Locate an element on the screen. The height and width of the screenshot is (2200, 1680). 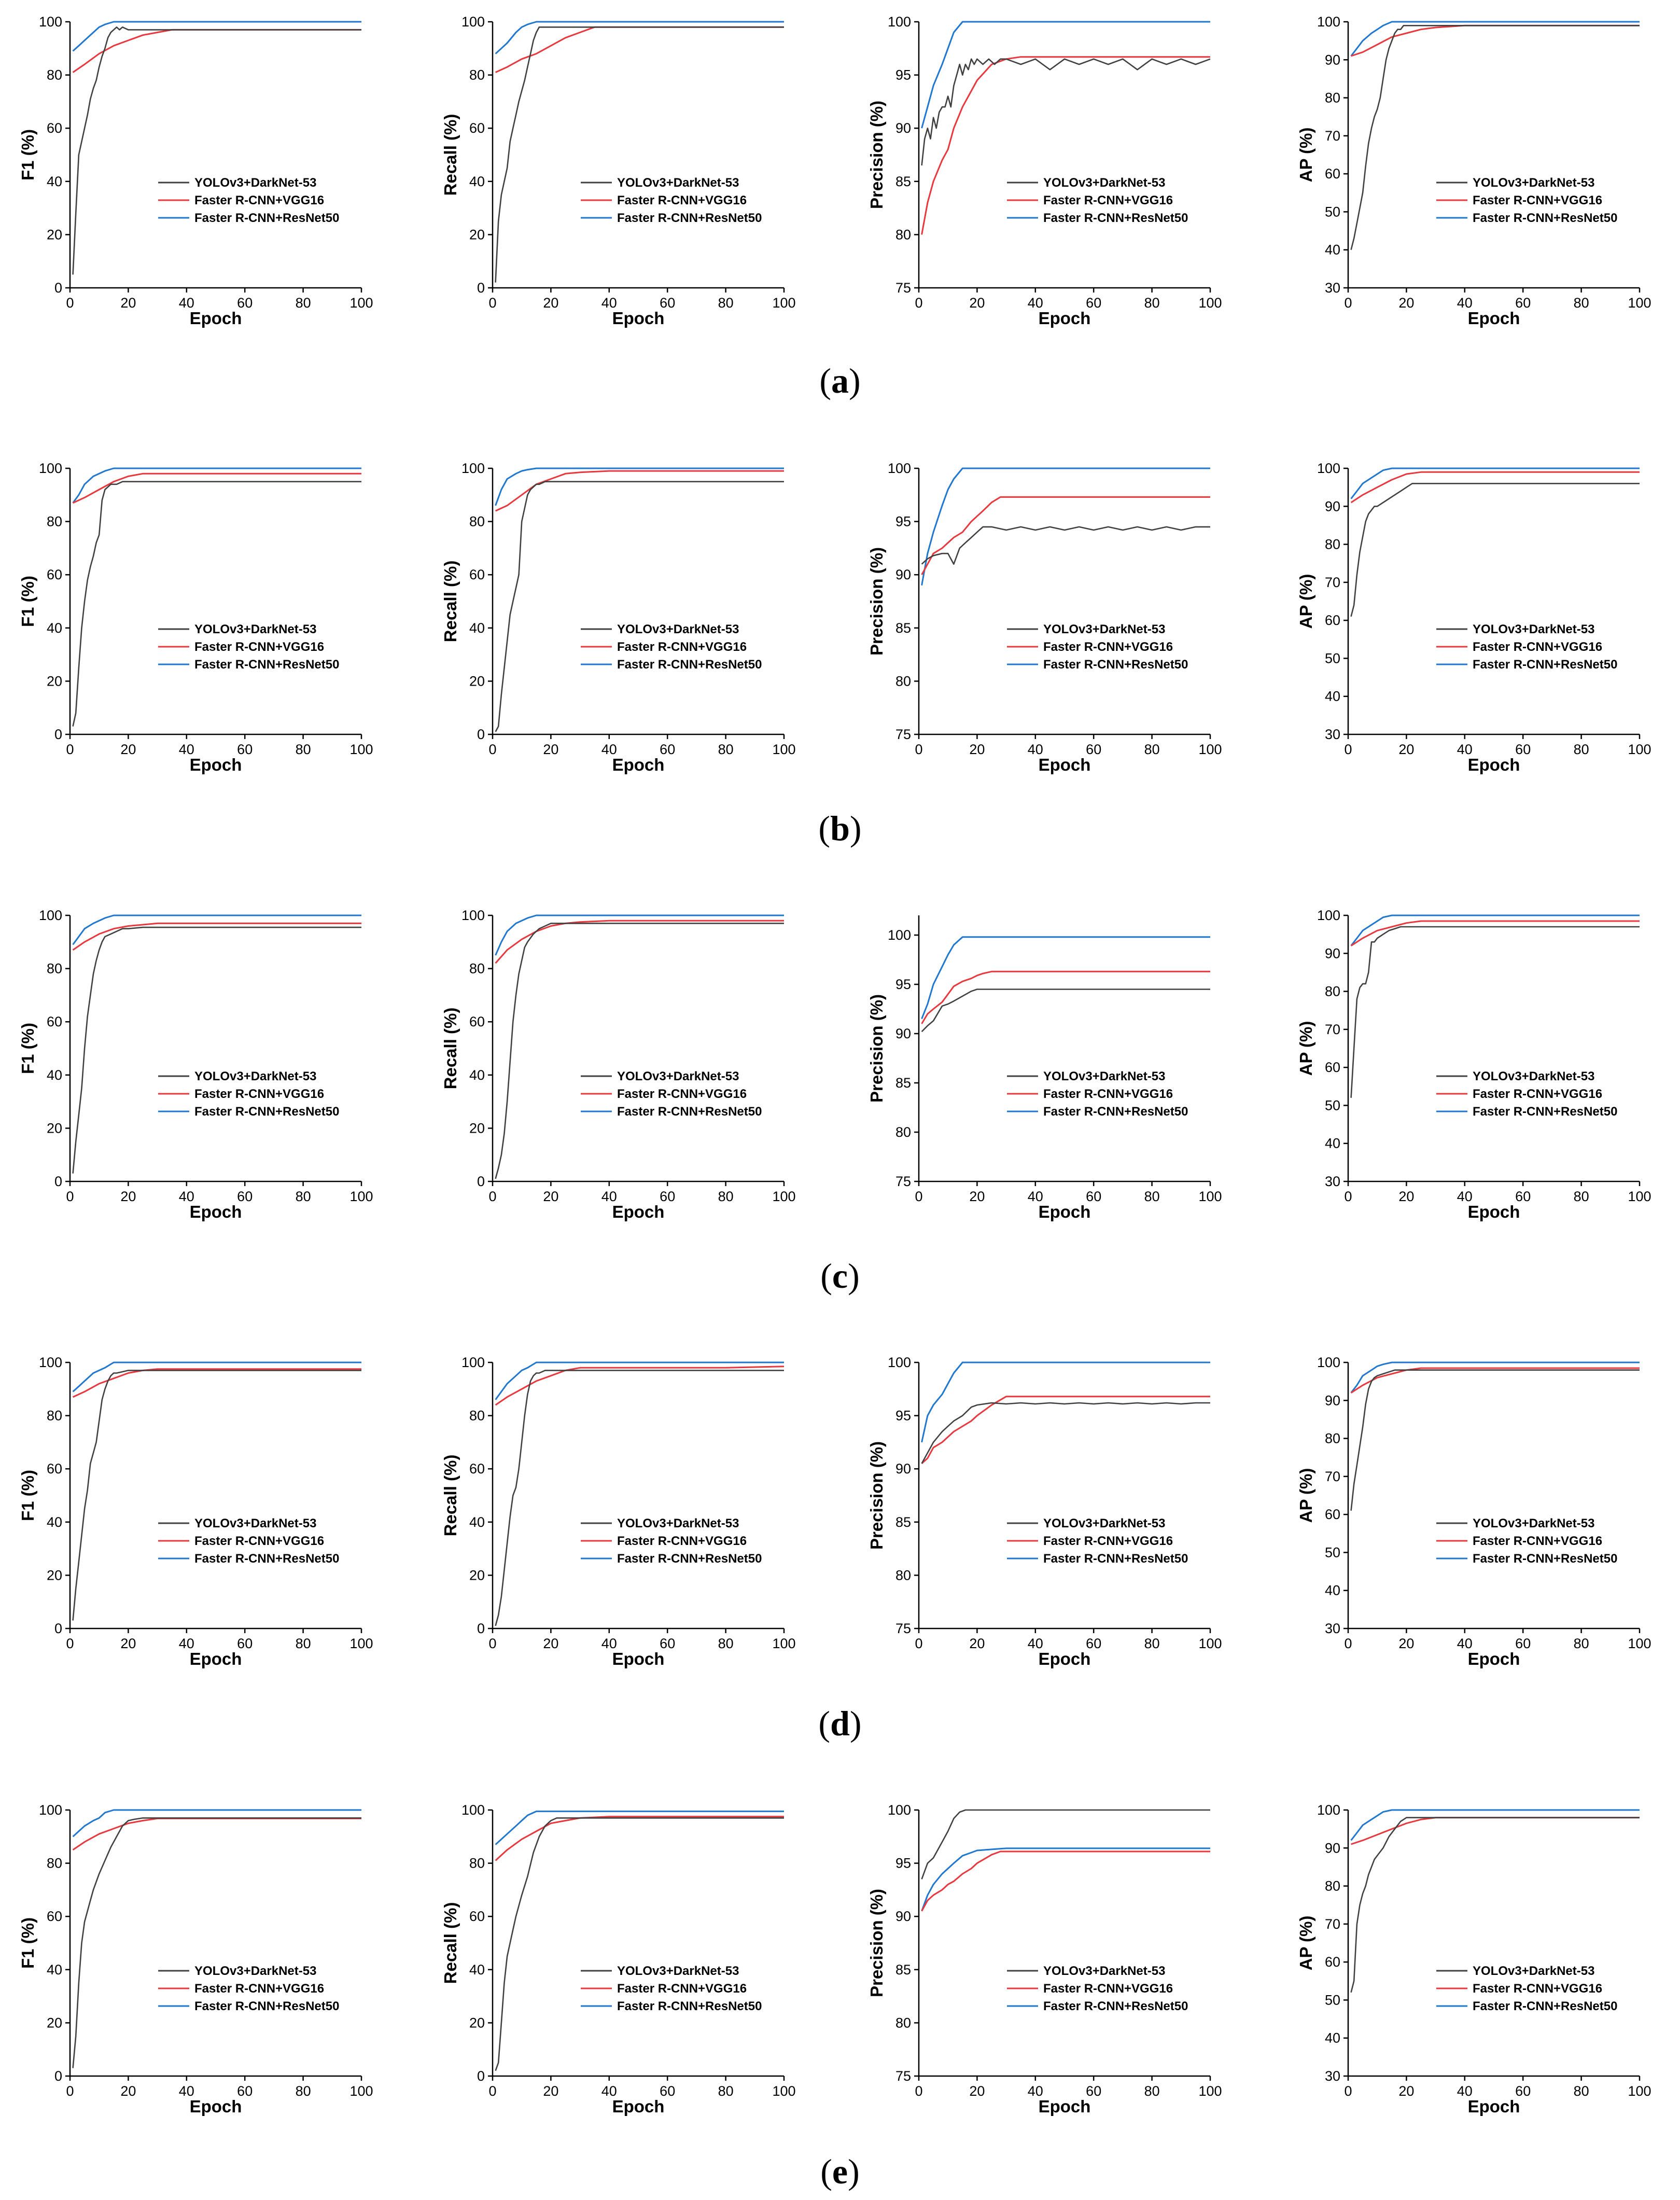
y-tick-label: 85 is located at coordinates (903, 1083).